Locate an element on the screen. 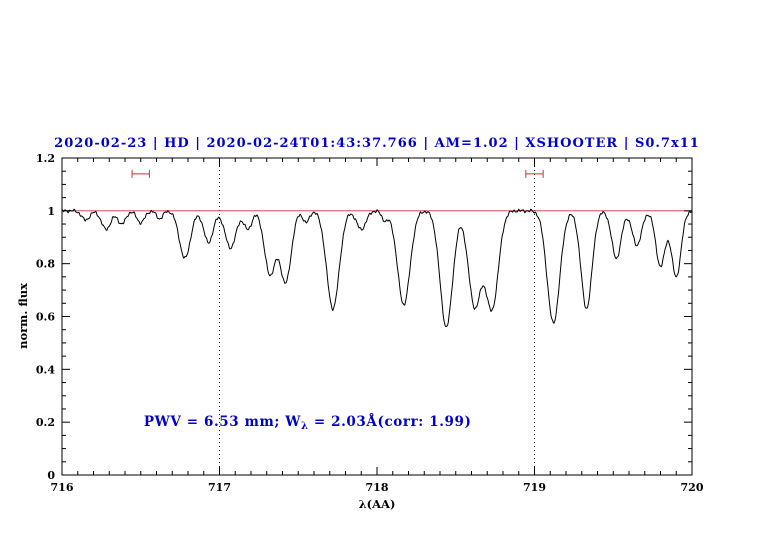  x-tick-label: 718 is located at coordinates (377, 487).